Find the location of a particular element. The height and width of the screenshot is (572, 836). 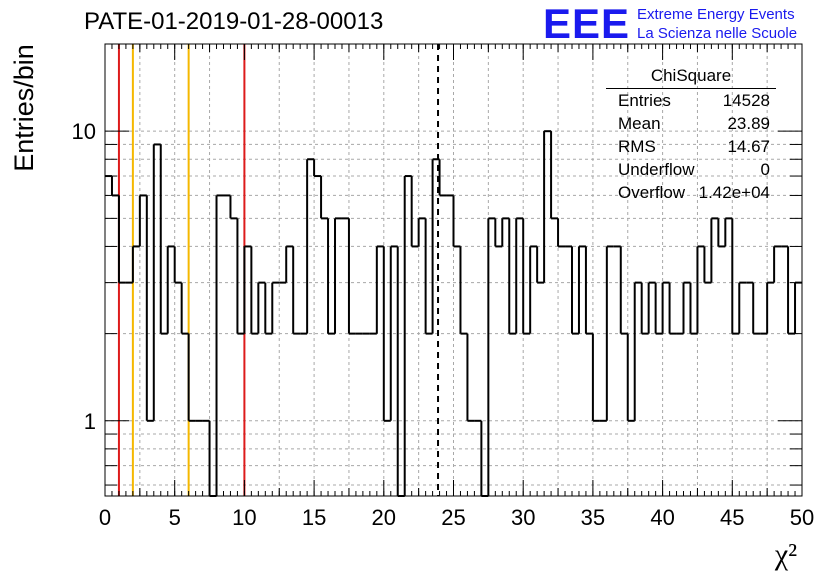

stats-row-rms: RMS 14.67 is located at coordinates (694, 146).